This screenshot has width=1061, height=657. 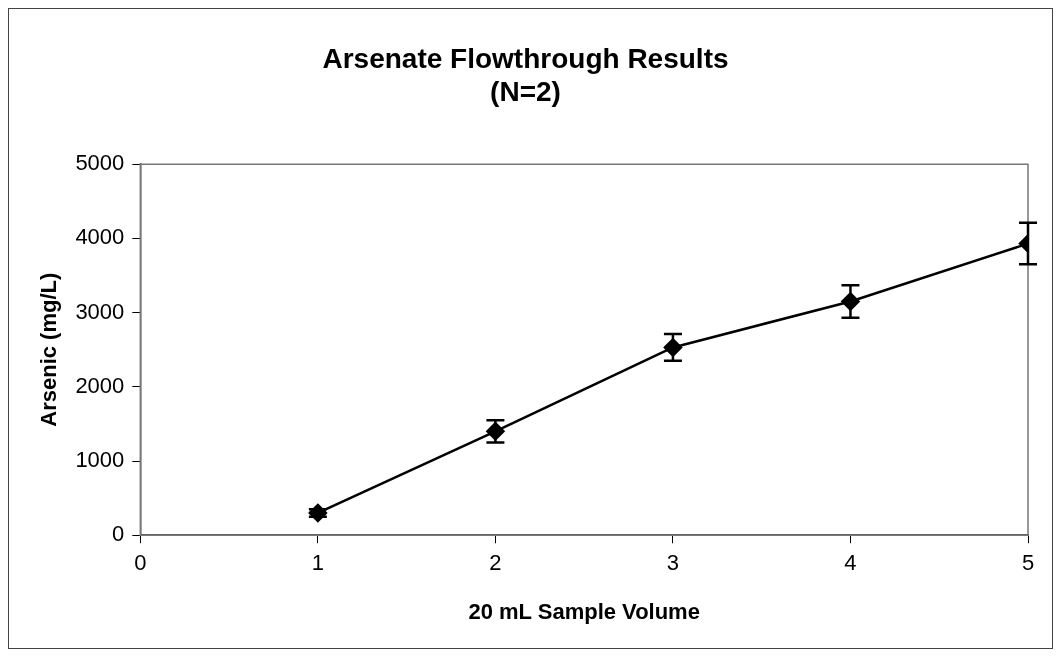 What do you see at coordinates (1028, 563) in the screenshot?
I see `x-tick-label: 5` at bounding box center [1028, 563].